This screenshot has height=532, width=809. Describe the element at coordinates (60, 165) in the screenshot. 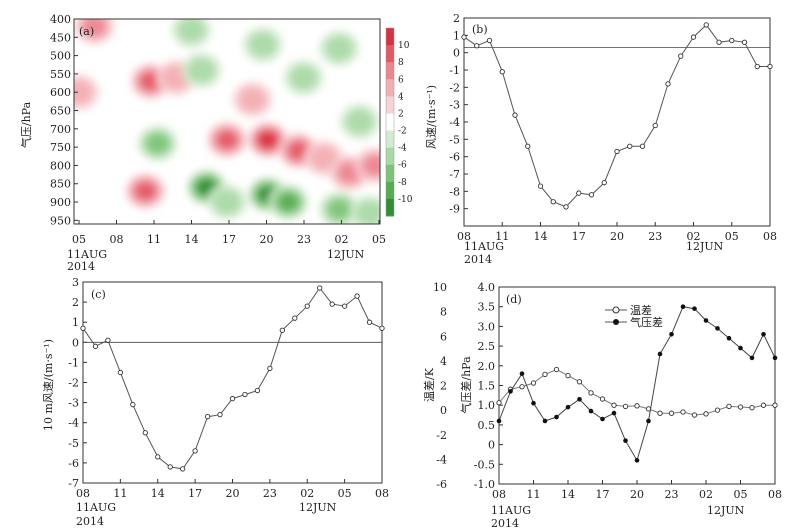

I see `ytick-label-a-8: 800` at that location.